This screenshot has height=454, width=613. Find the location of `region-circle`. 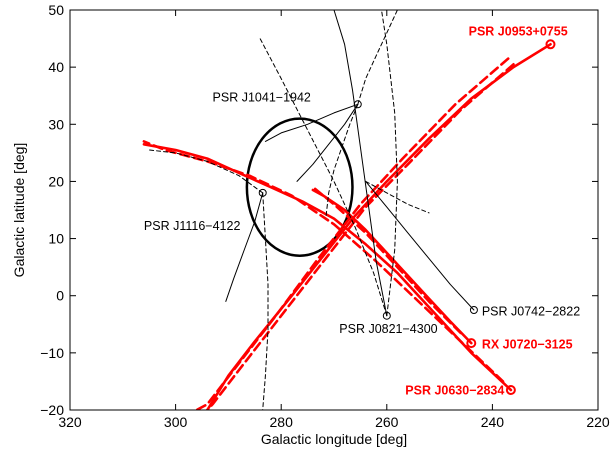

region-circle is located at coordinates (299, 187).